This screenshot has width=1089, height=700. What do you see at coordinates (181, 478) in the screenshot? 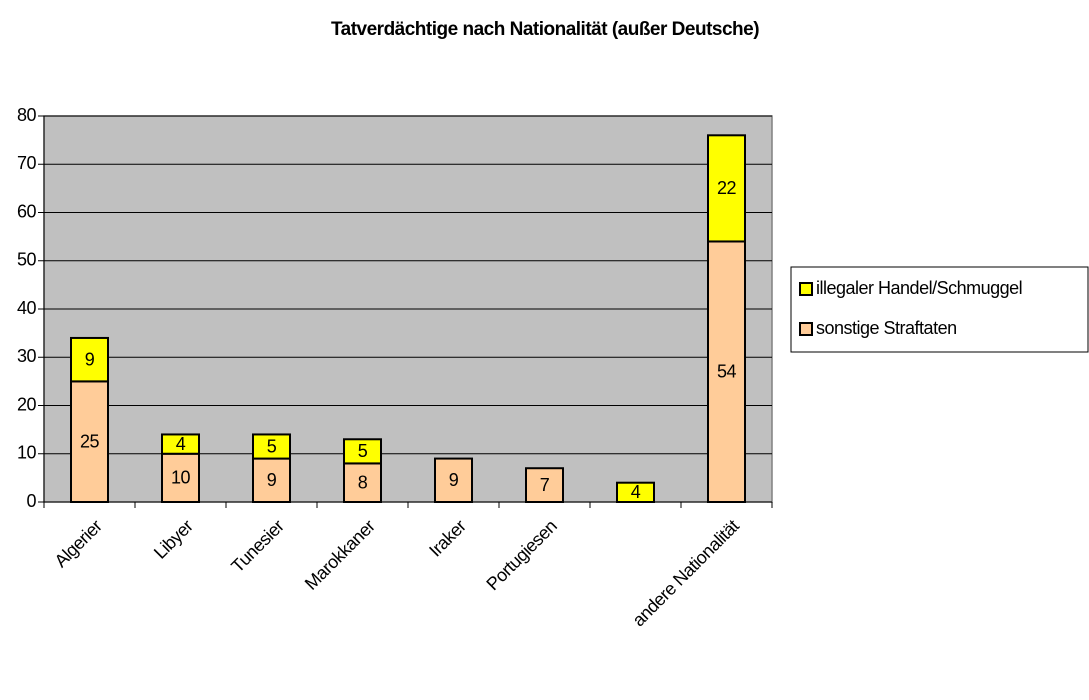
I see `data-label: 10` at bounding box center [181, 478].